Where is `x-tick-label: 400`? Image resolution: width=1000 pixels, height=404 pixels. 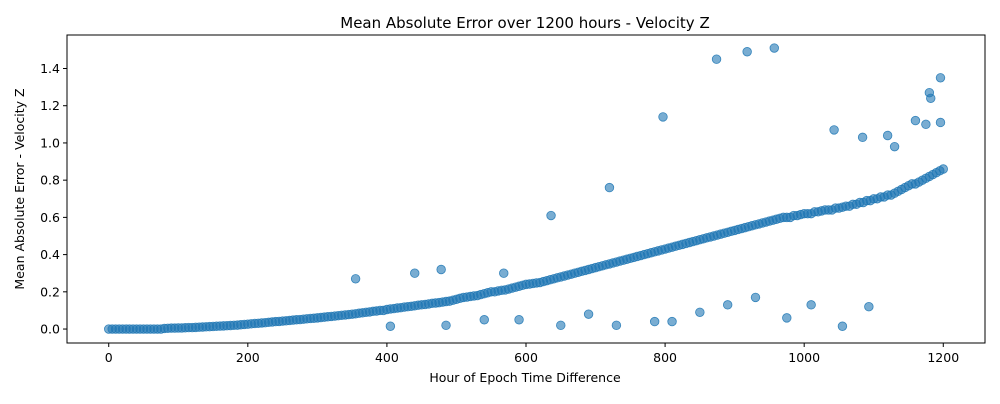 x-tick-label: 400 is located at coordinates (387, 357).